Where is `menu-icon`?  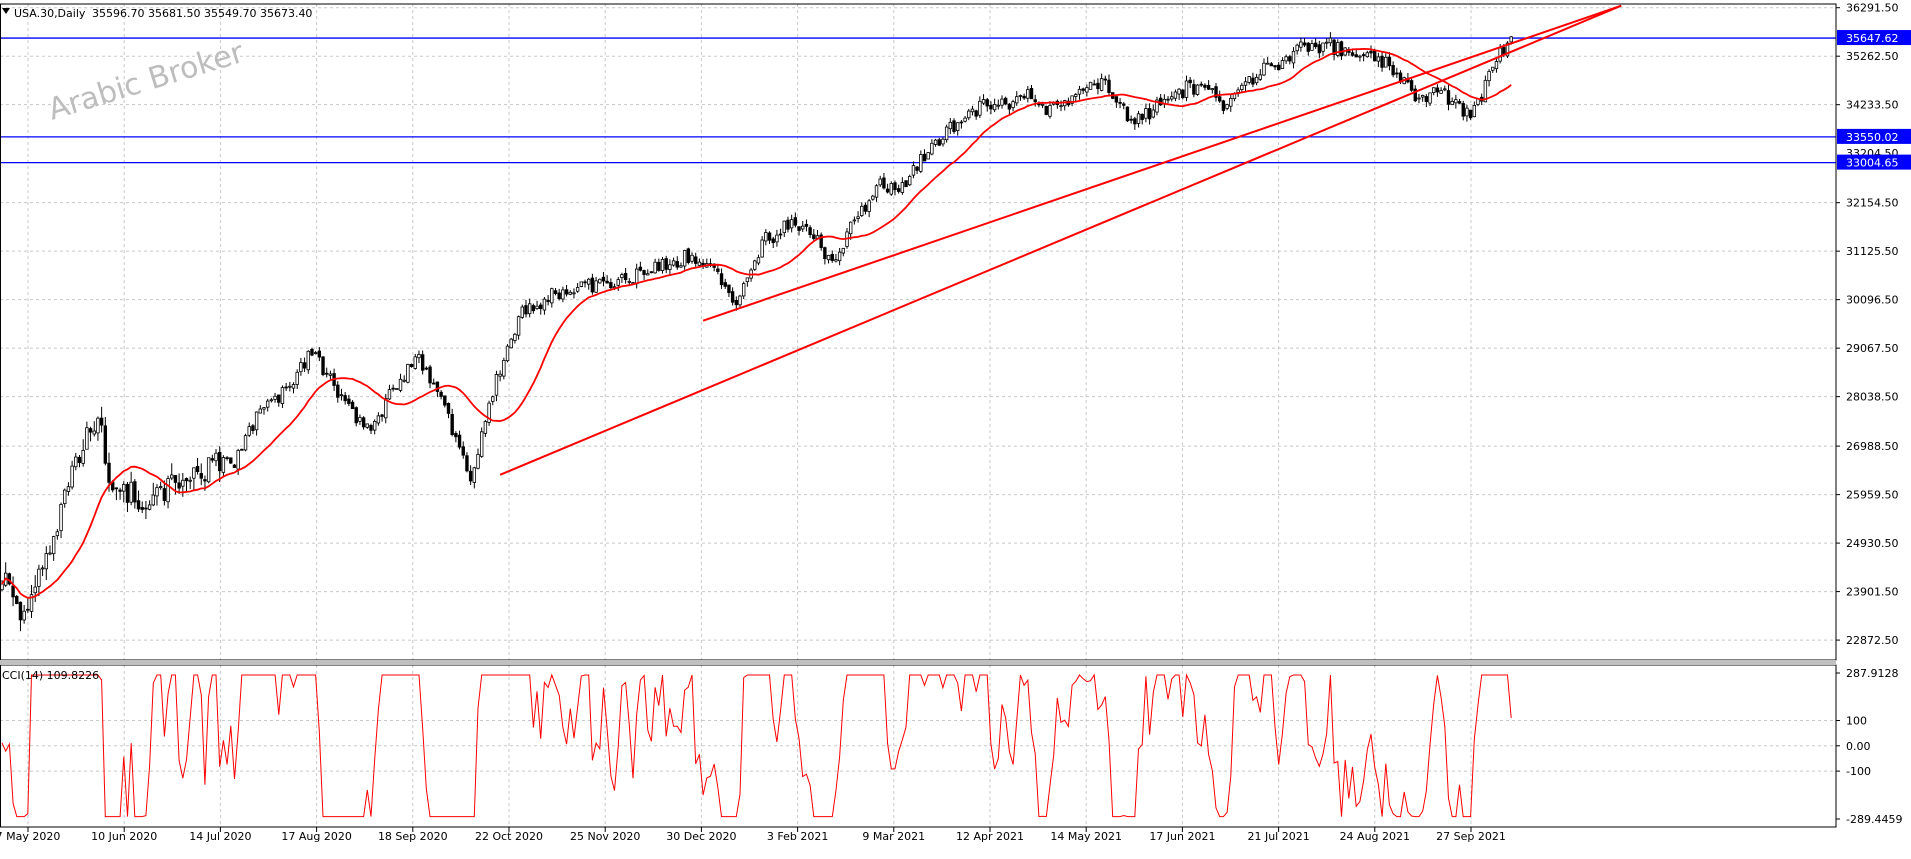 menu-icon is located at coordinates (6, 11).